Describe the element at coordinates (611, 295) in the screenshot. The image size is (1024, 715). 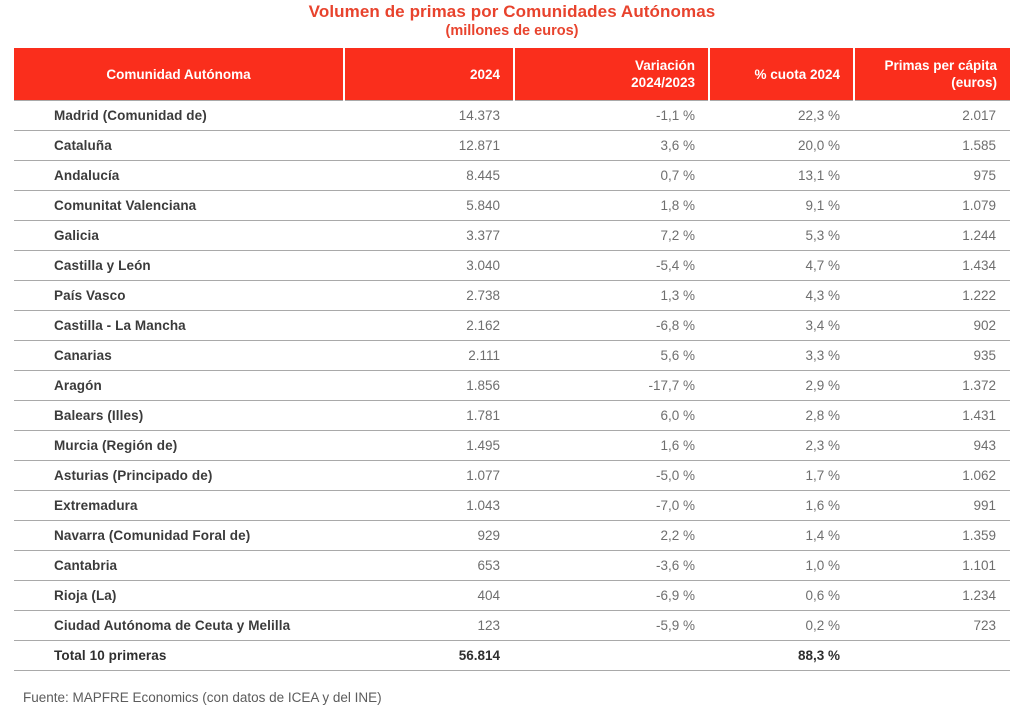
I see `variation-cell: 1,3 %` at that location.